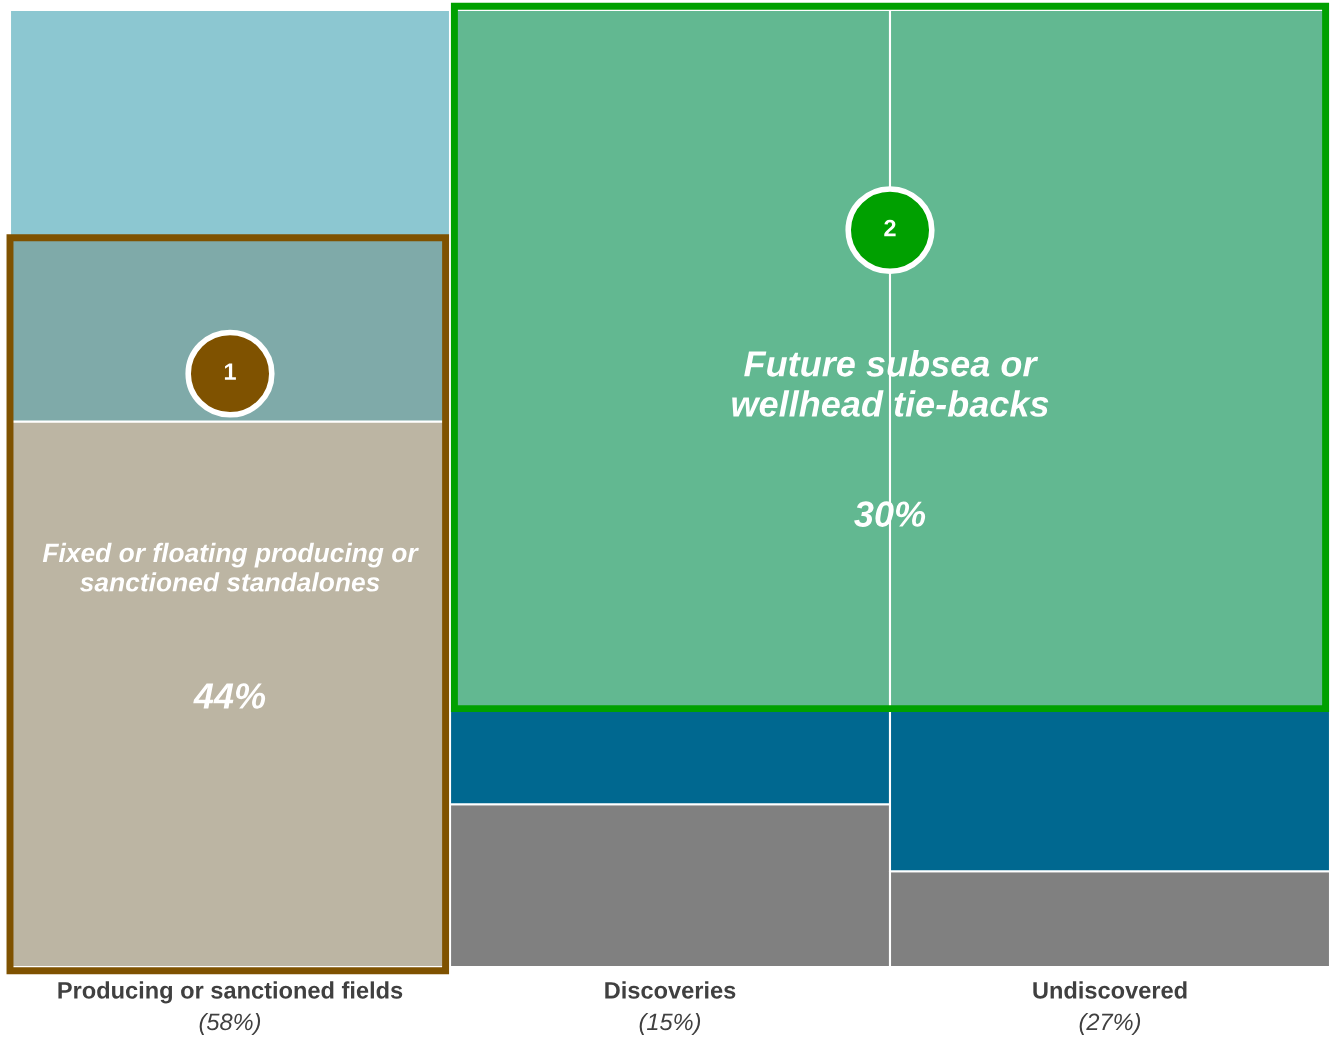 Image resolution: width=1332 pixels, height=1045 pixels. I want to click on text: (15%), so click(670, 1023).